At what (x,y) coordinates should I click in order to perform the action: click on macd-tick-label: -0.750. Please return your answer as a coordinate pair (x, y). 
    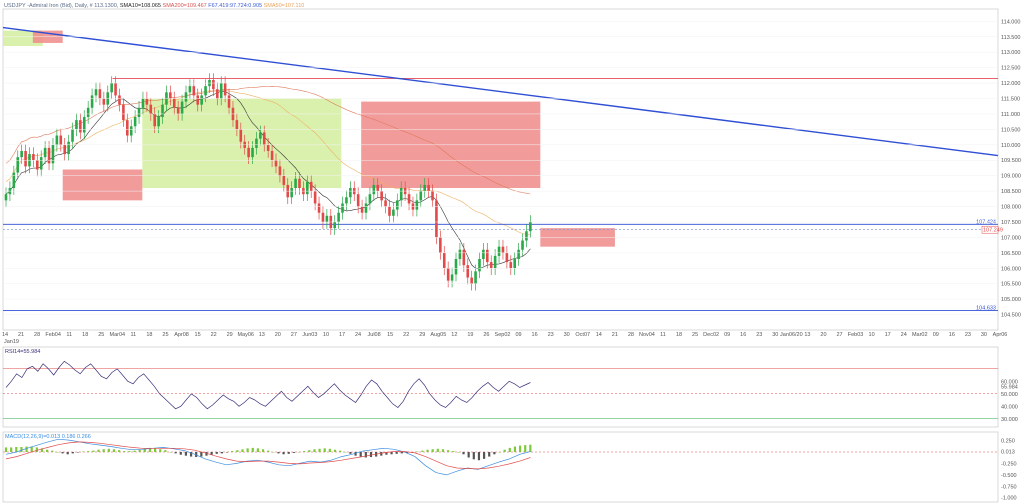
    Looking at the image, I should click on (1009, 487).